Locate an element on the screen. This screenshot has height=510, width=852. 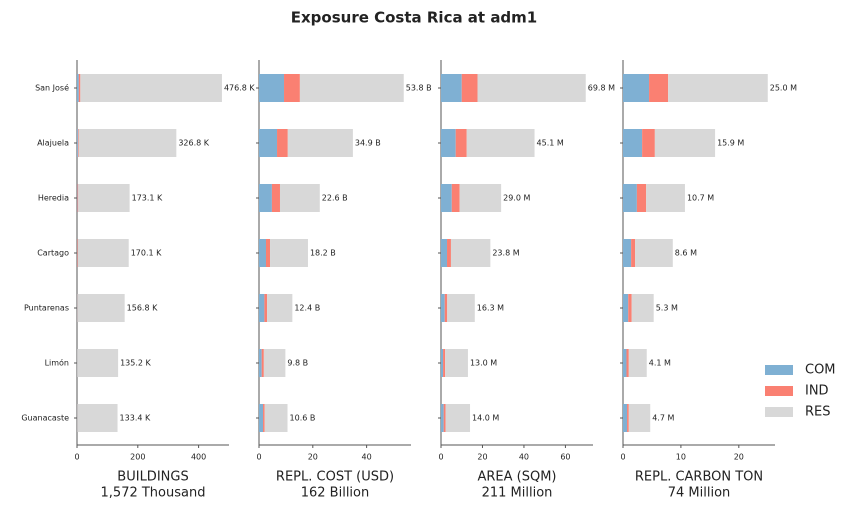
value-label: 8.6 M is located at coordinates (686, 253).